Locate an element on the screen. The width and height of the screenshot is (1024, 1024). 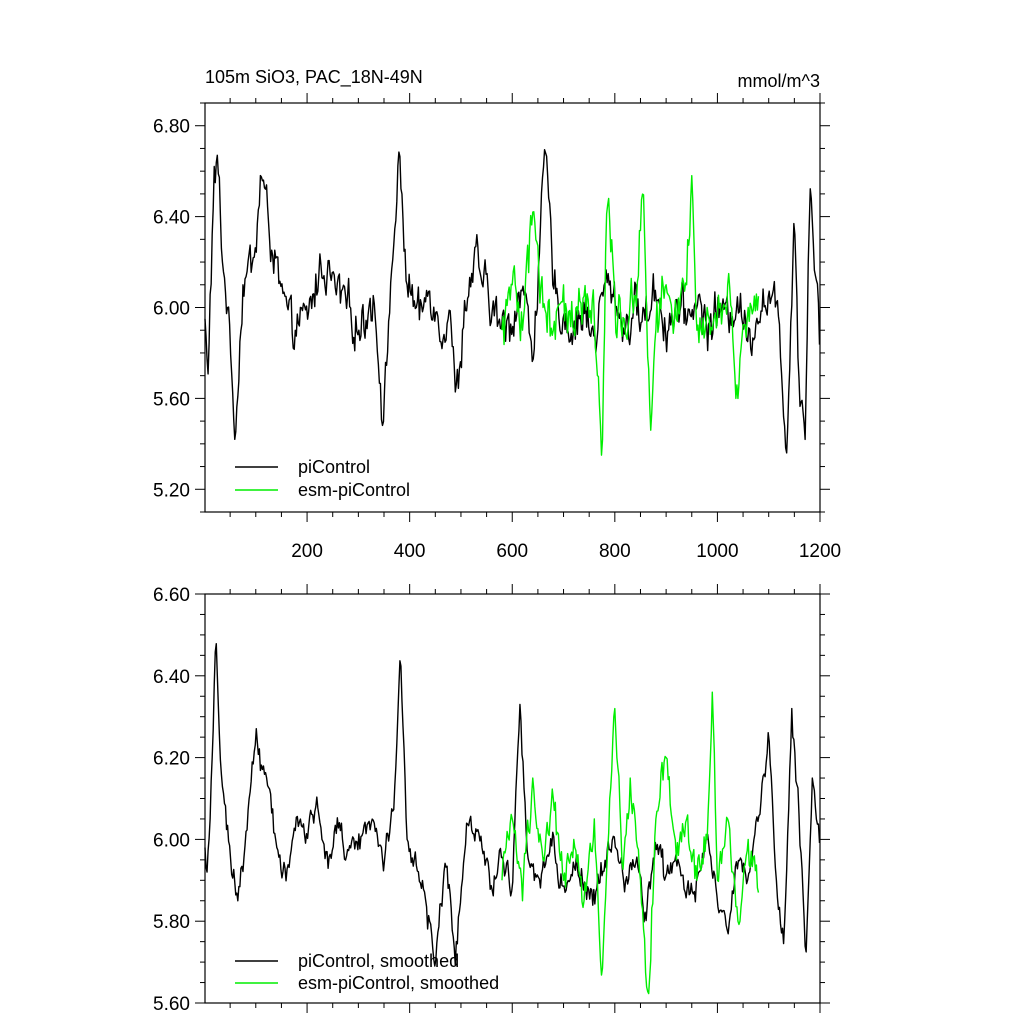
bottom-y-tick-label: 6.40 is located at coordinates (171, 677).